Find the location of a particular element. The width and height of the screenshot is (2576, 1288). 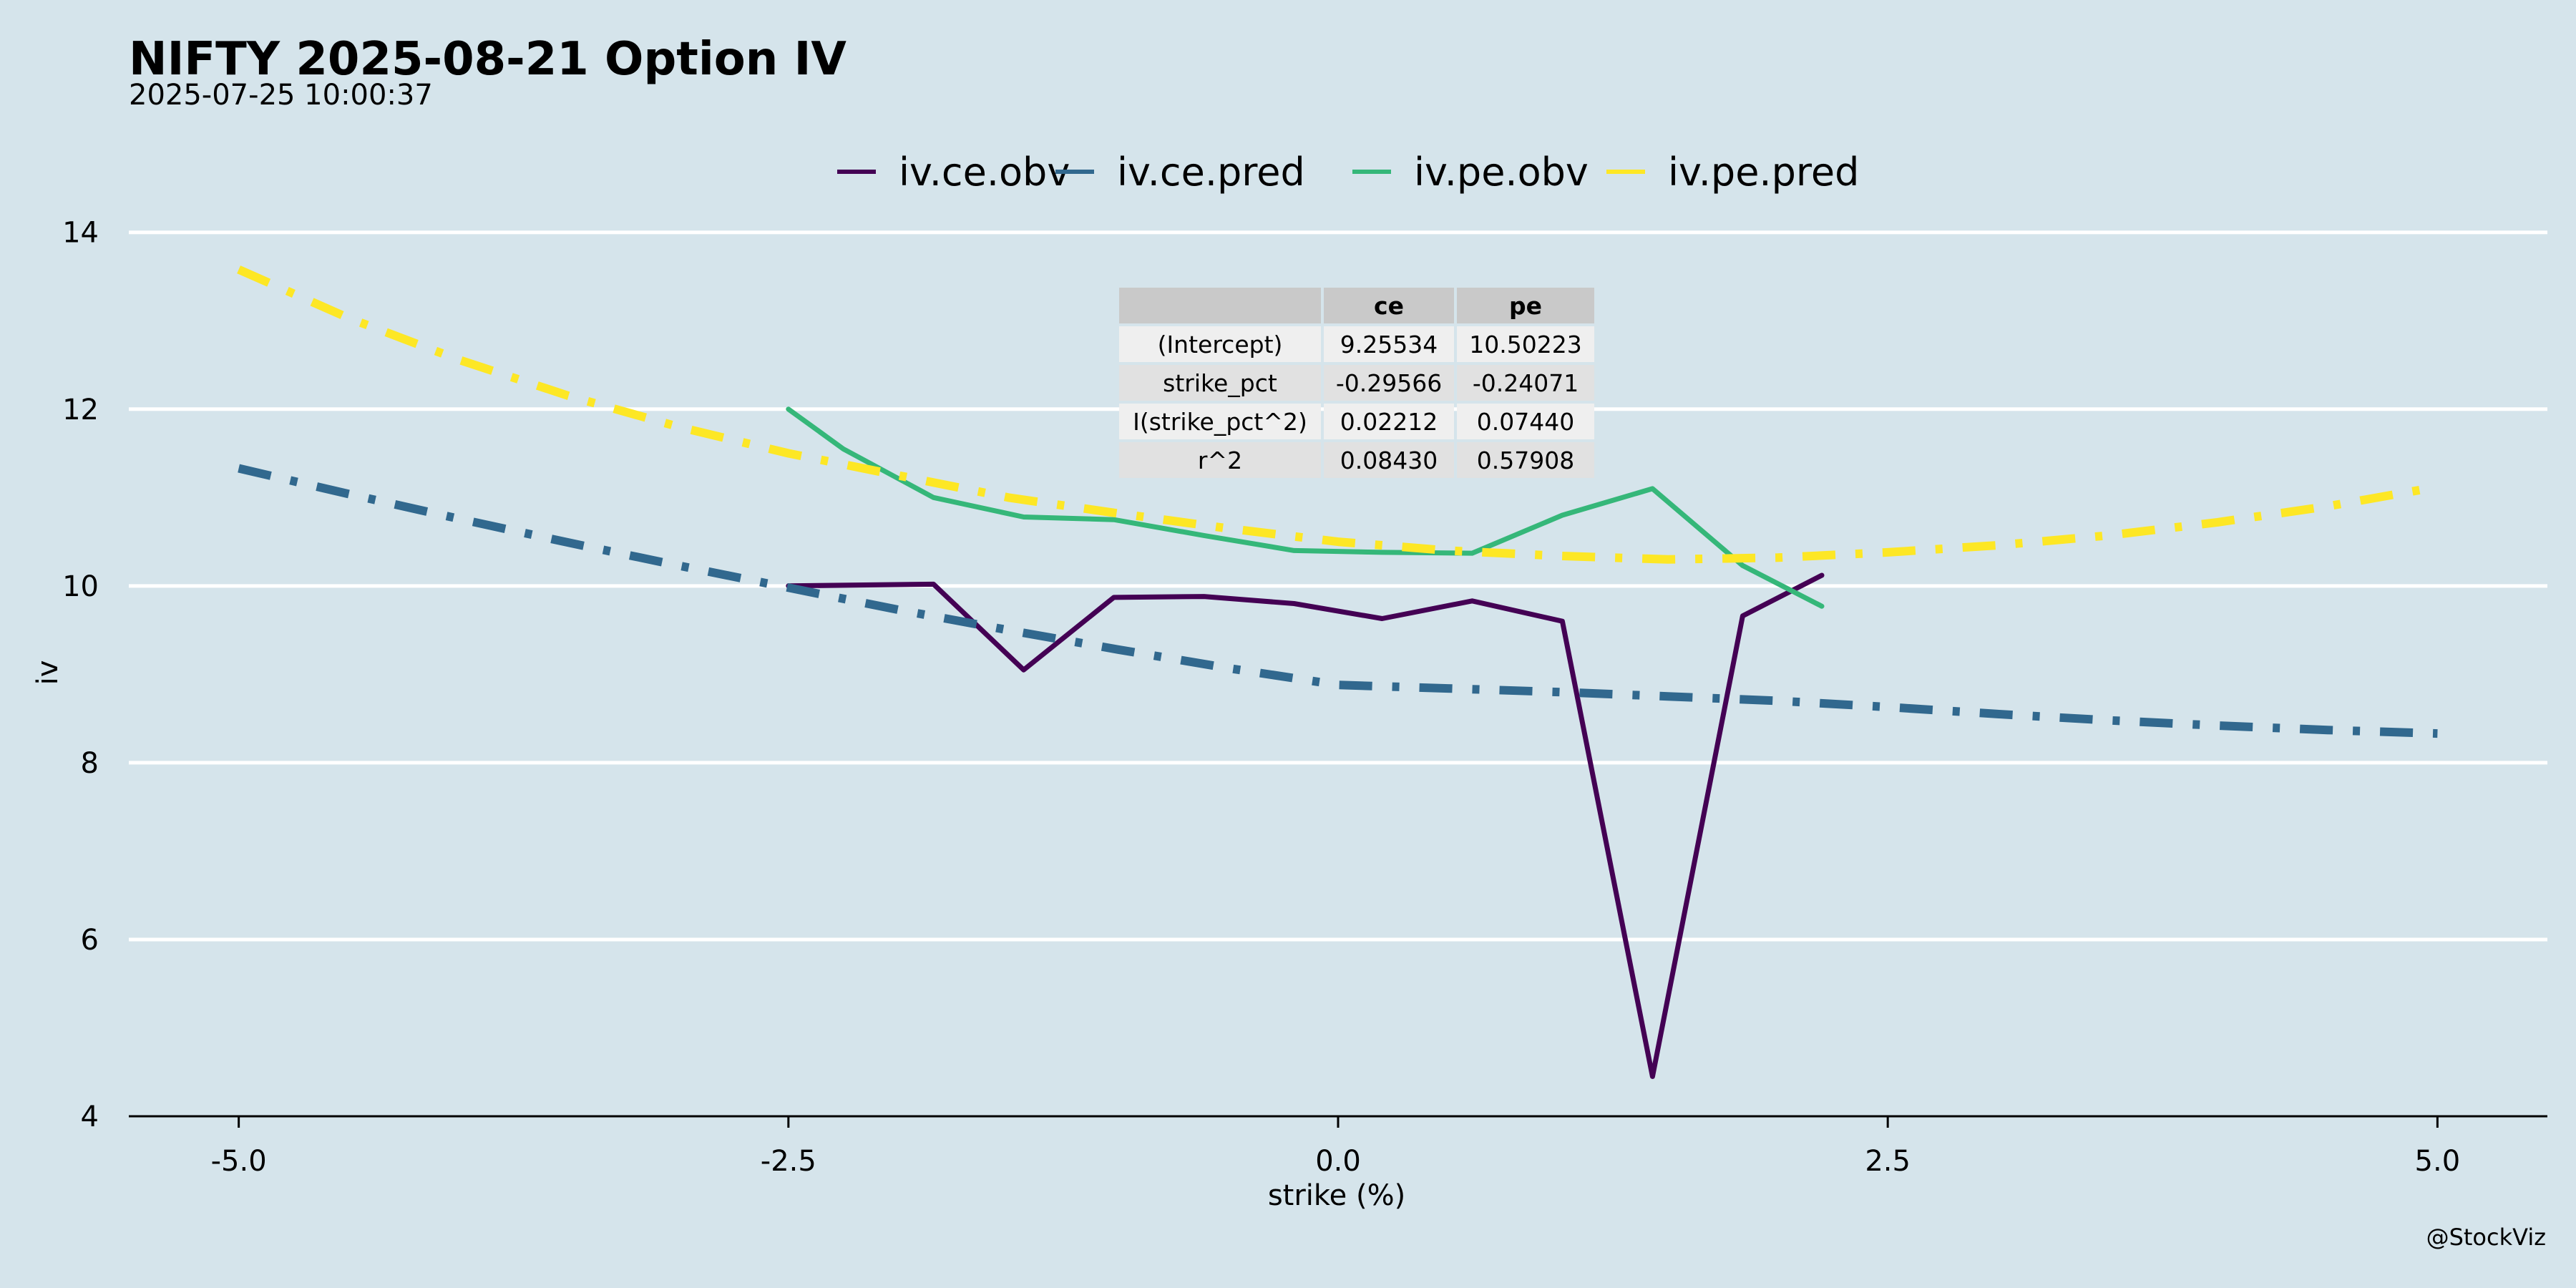

series-line-iv-pe-obv is located at coordinates (1305, 507).